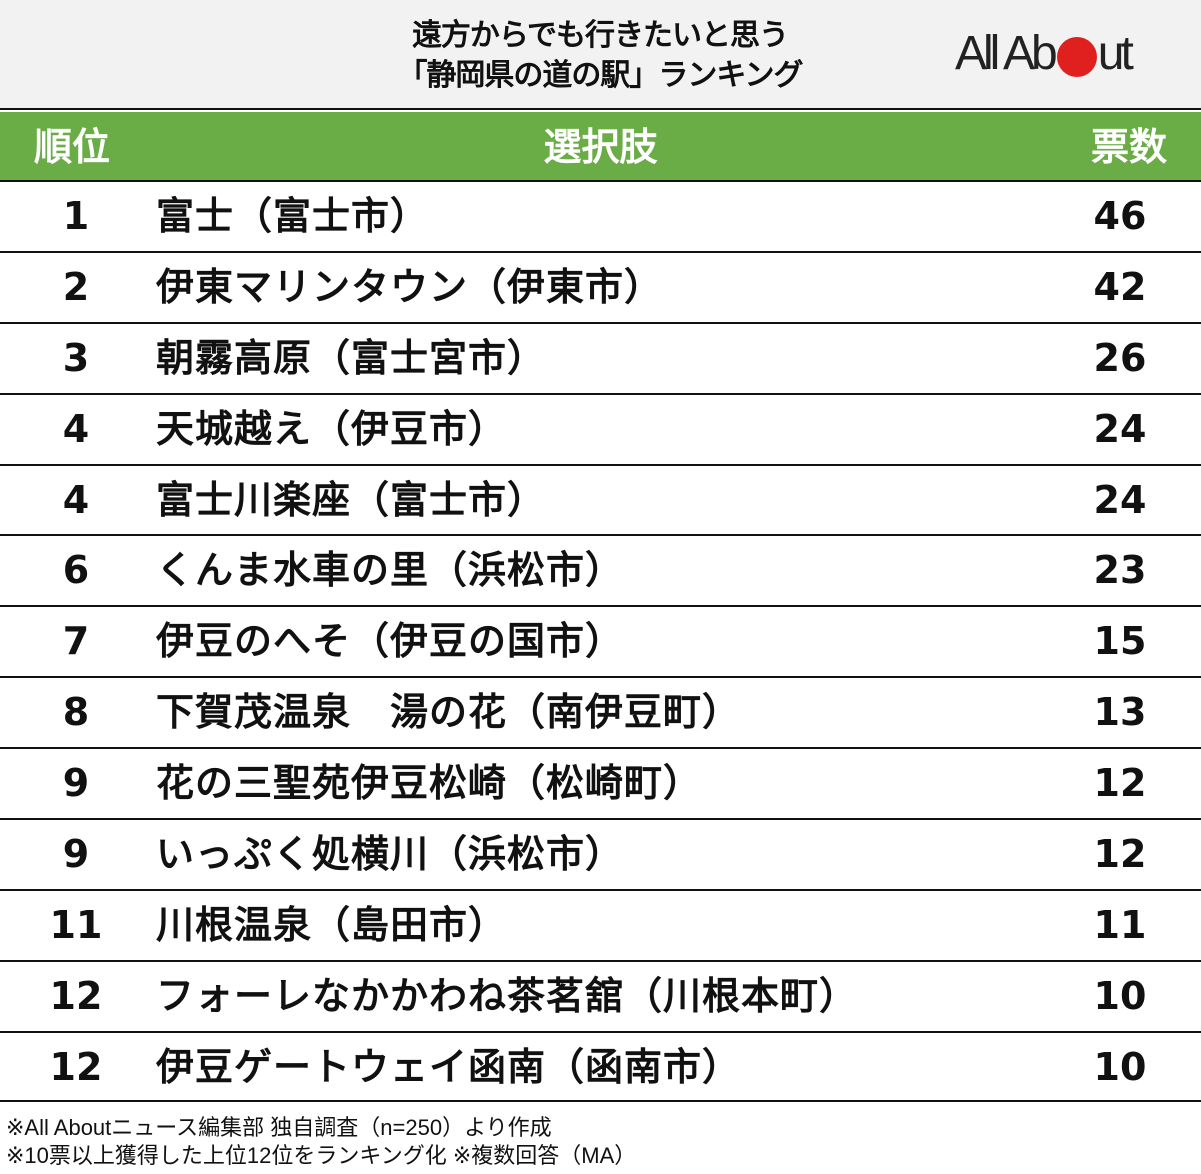  I want to click on table-row: 4 天城越え（伊豆市） 24, so click(600, 430).